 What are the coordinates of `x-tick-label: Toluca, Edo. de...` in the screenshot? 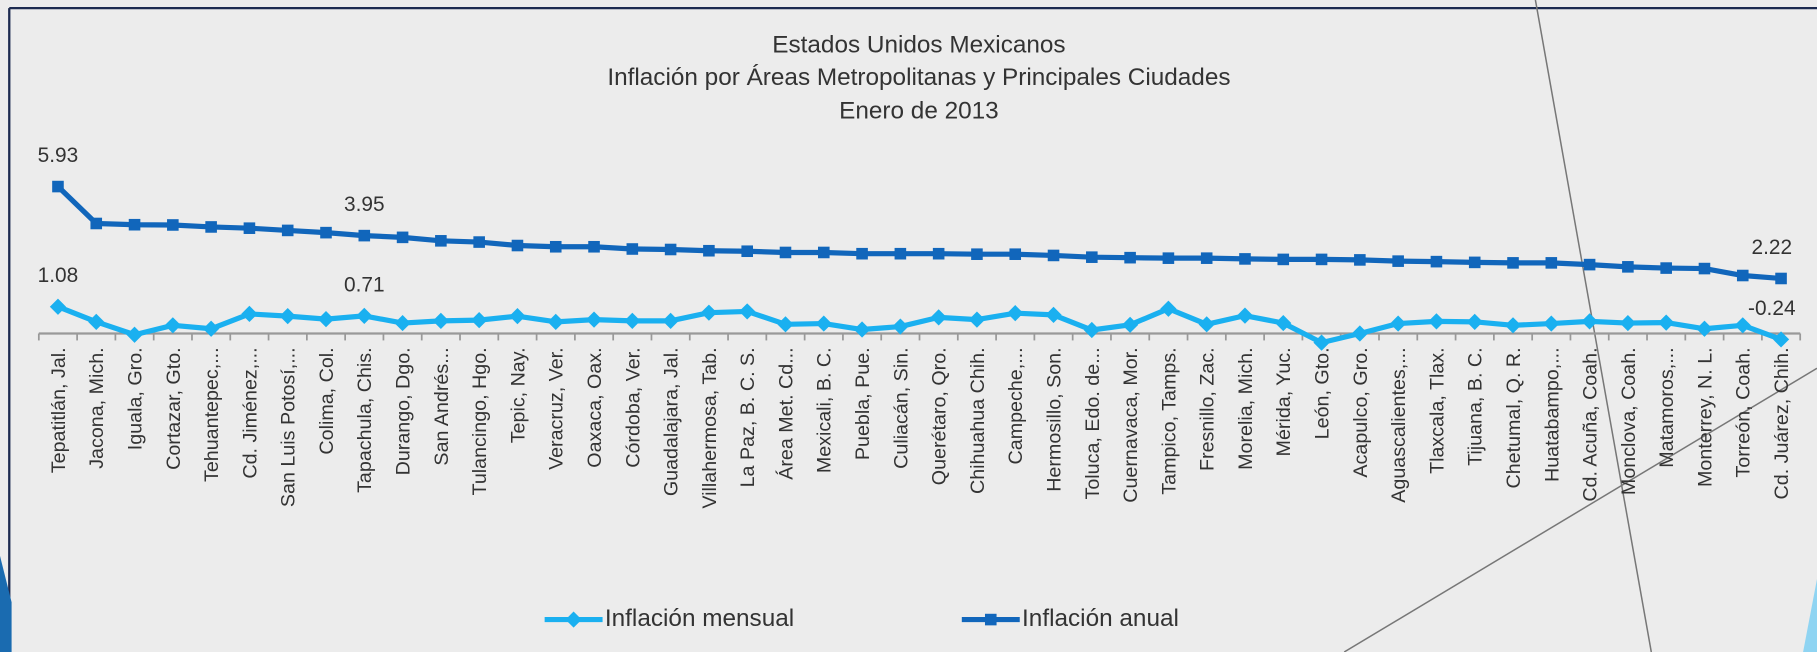 It's located at (1093, 423).